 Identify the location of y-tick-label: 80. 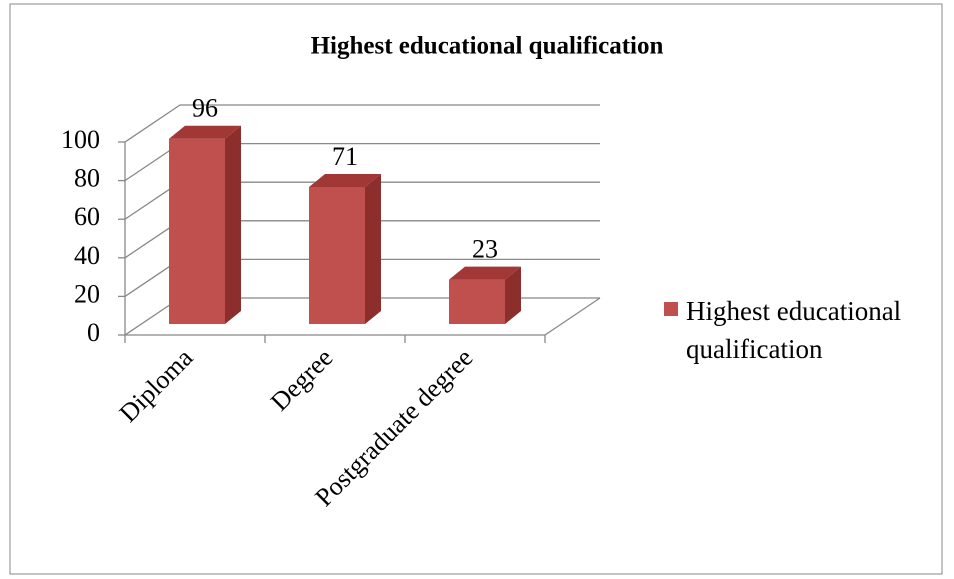
(87, 178).